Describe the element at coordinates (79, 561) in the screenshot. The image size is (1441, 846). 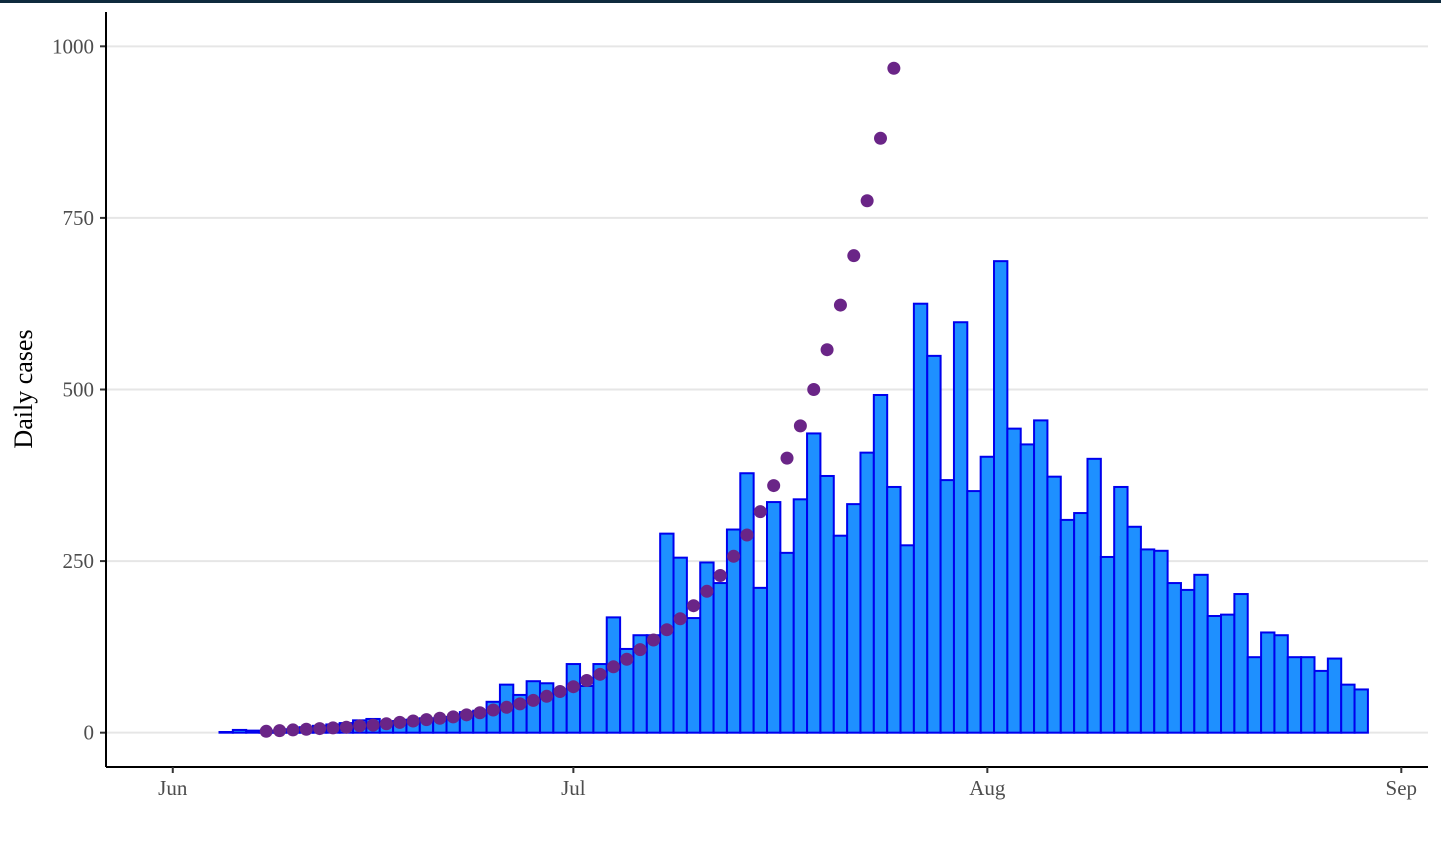
I see `y-tick-label-1: 250` at that location.